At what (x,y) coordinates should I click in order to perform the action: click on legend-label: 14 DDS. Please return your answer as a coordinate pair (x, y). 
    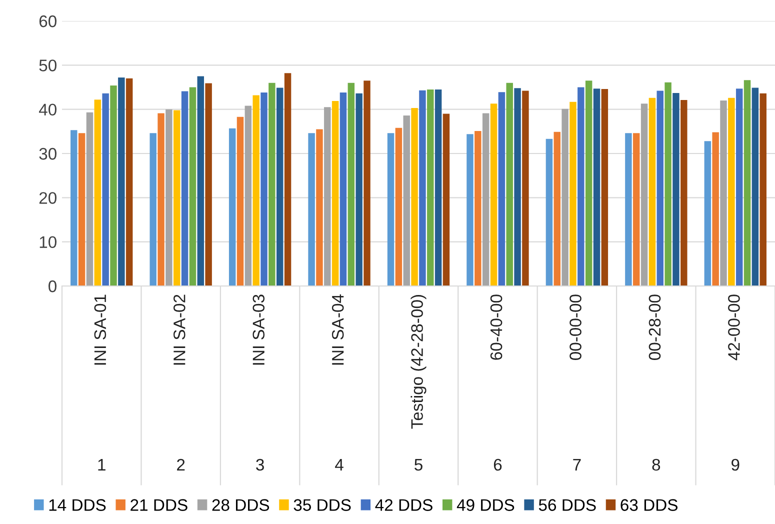
    Looking at the image, I should click on (77, 505).